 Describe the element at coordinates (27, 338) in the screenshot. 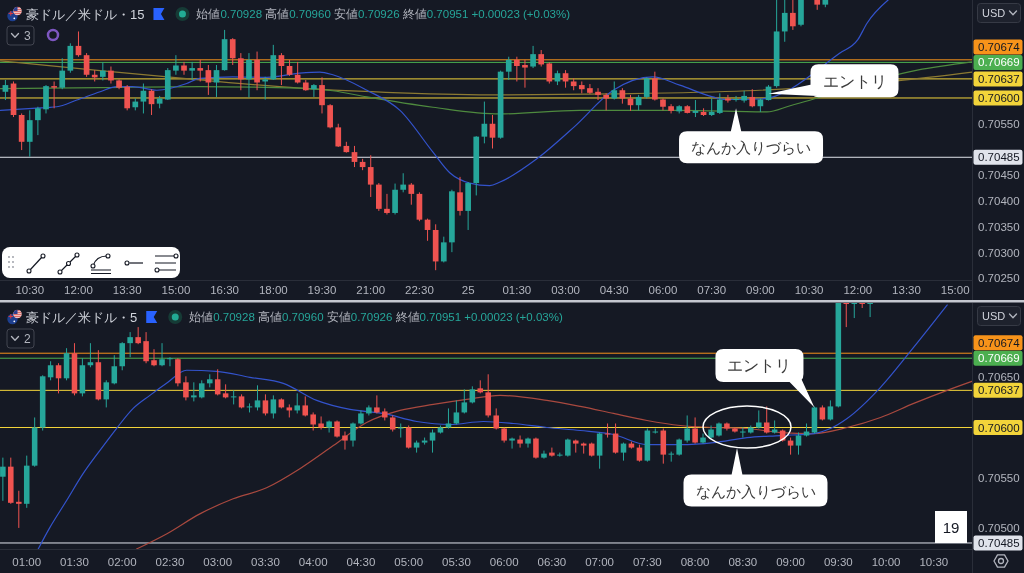

I see `annotation: 2` at that location.